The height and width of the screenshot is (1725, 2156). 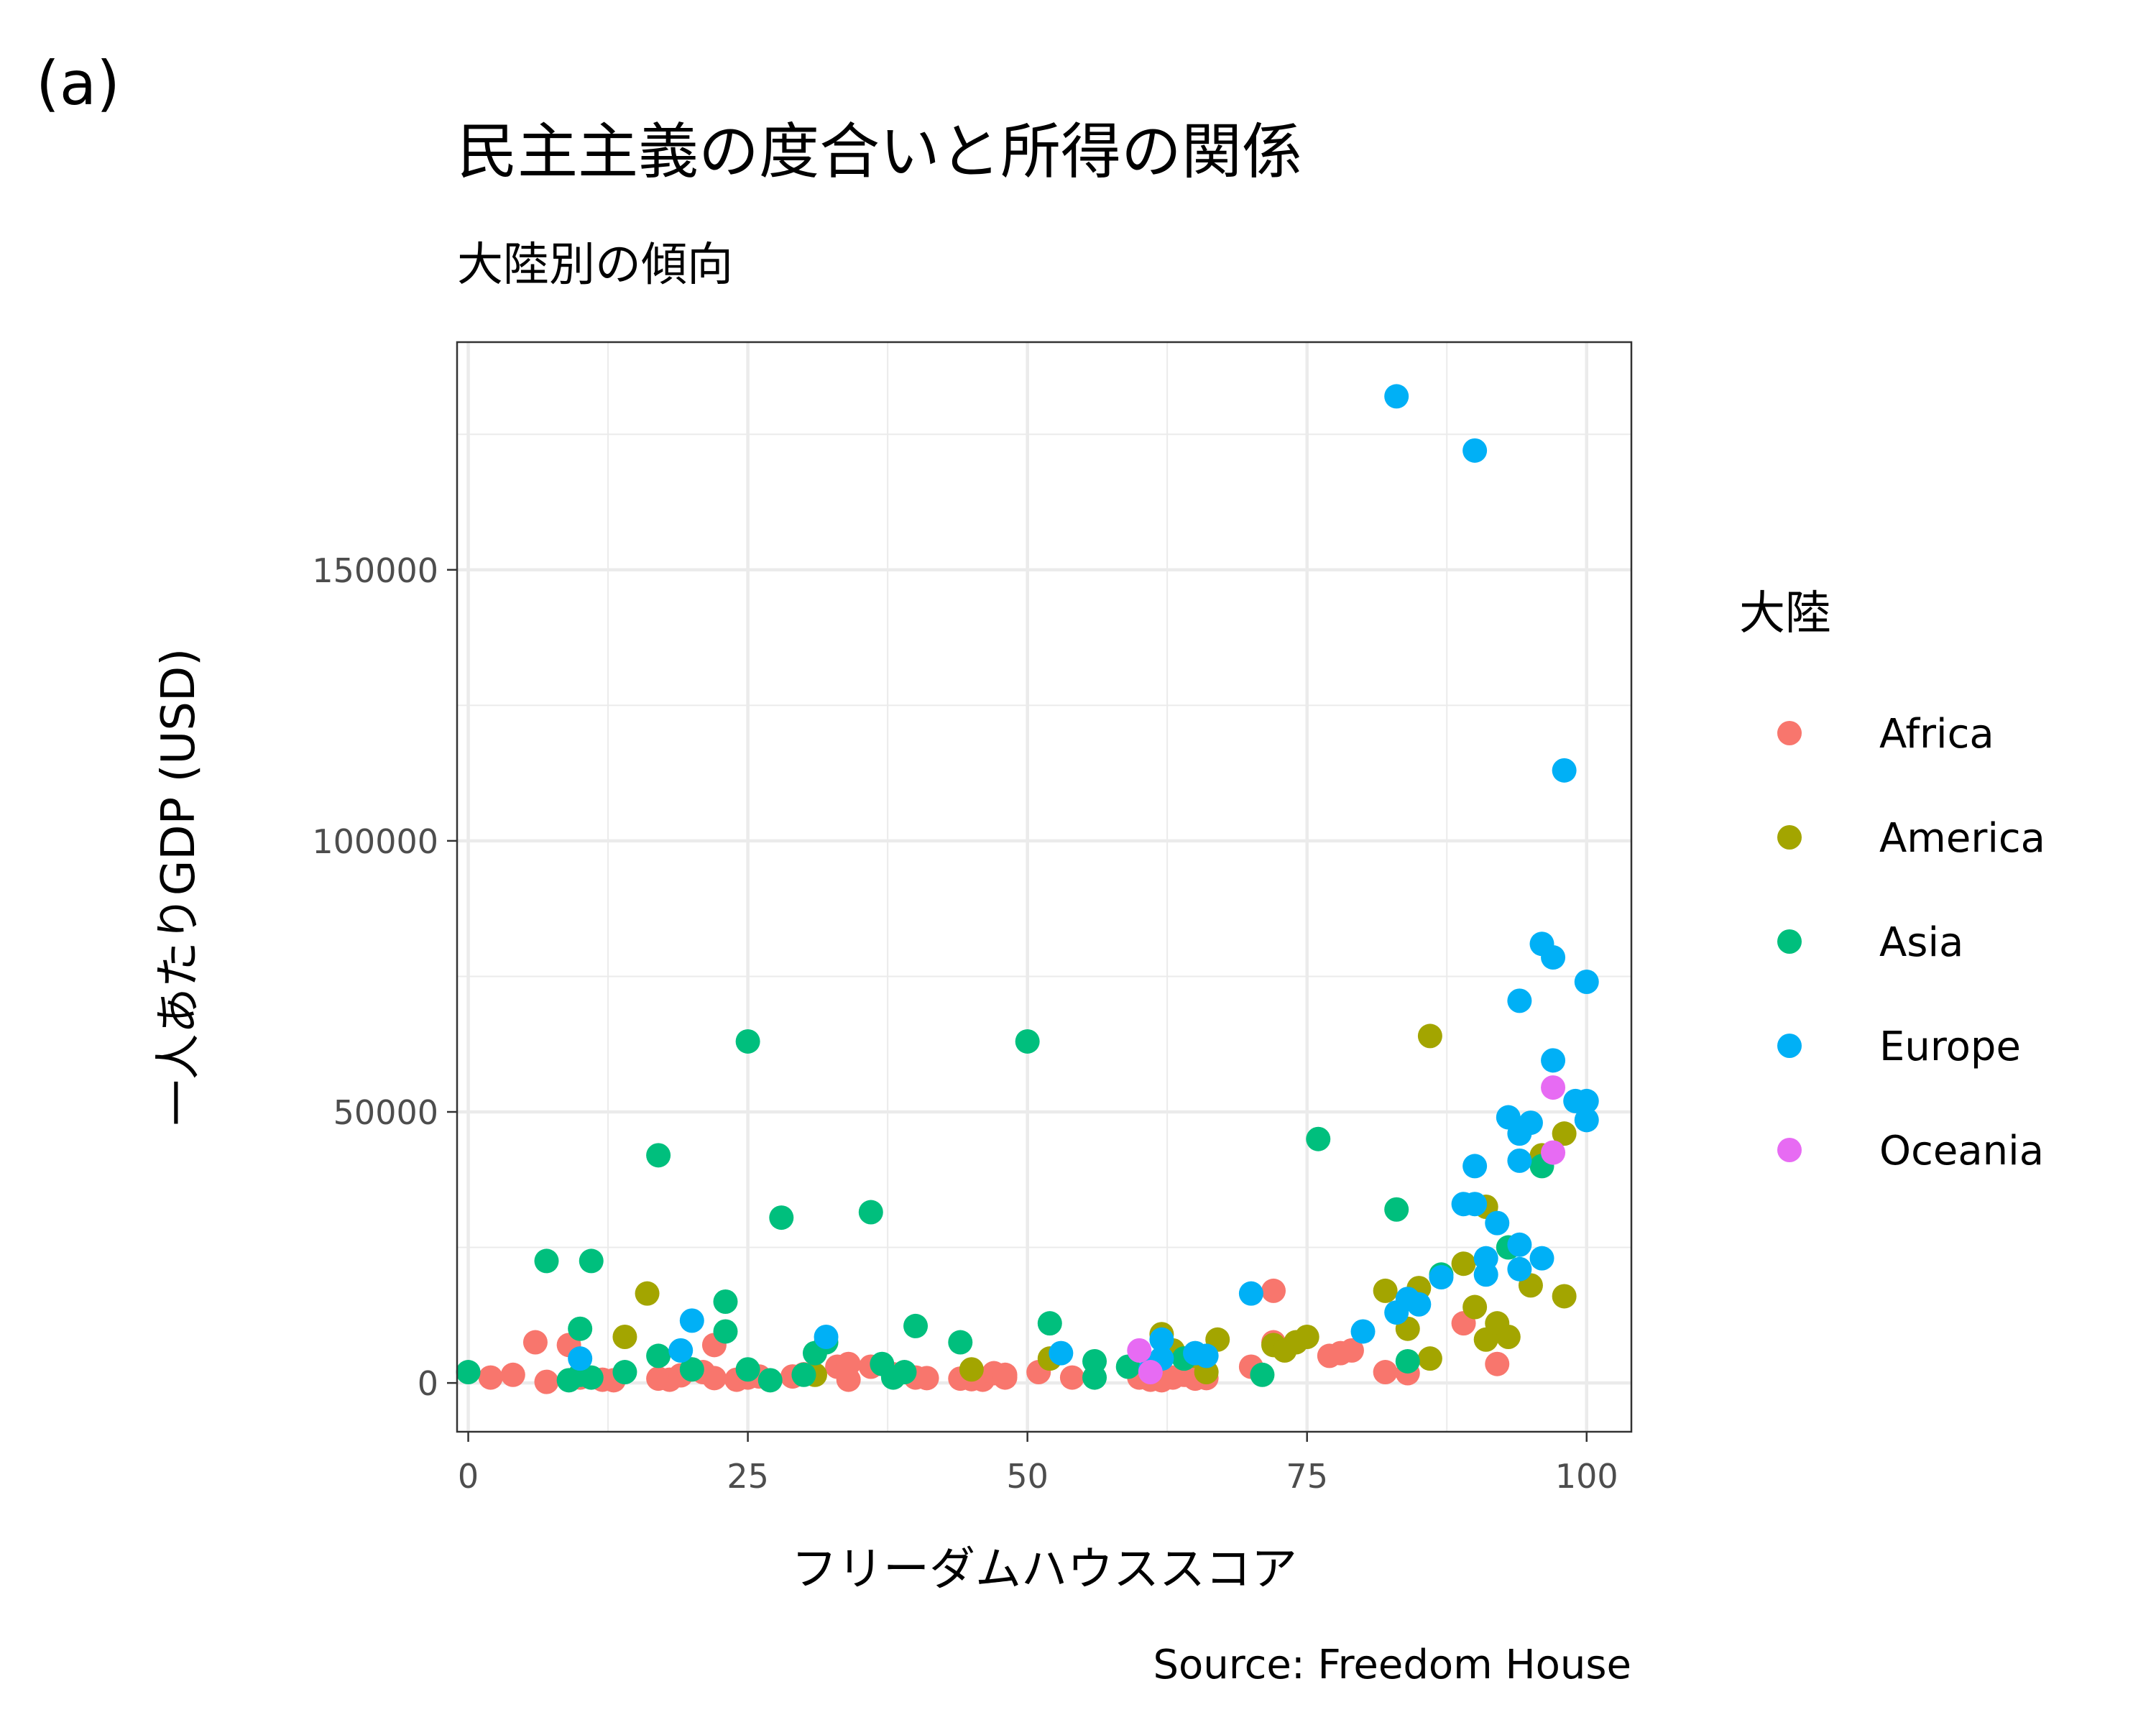 I want to click on panel-label: (a), so click(x=78, y=83).